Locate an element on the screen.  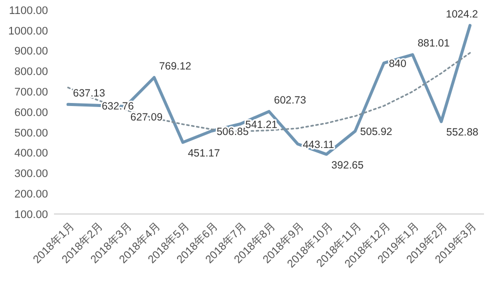
y-tick-label: 200.00 is located at coordinates (31, 194).